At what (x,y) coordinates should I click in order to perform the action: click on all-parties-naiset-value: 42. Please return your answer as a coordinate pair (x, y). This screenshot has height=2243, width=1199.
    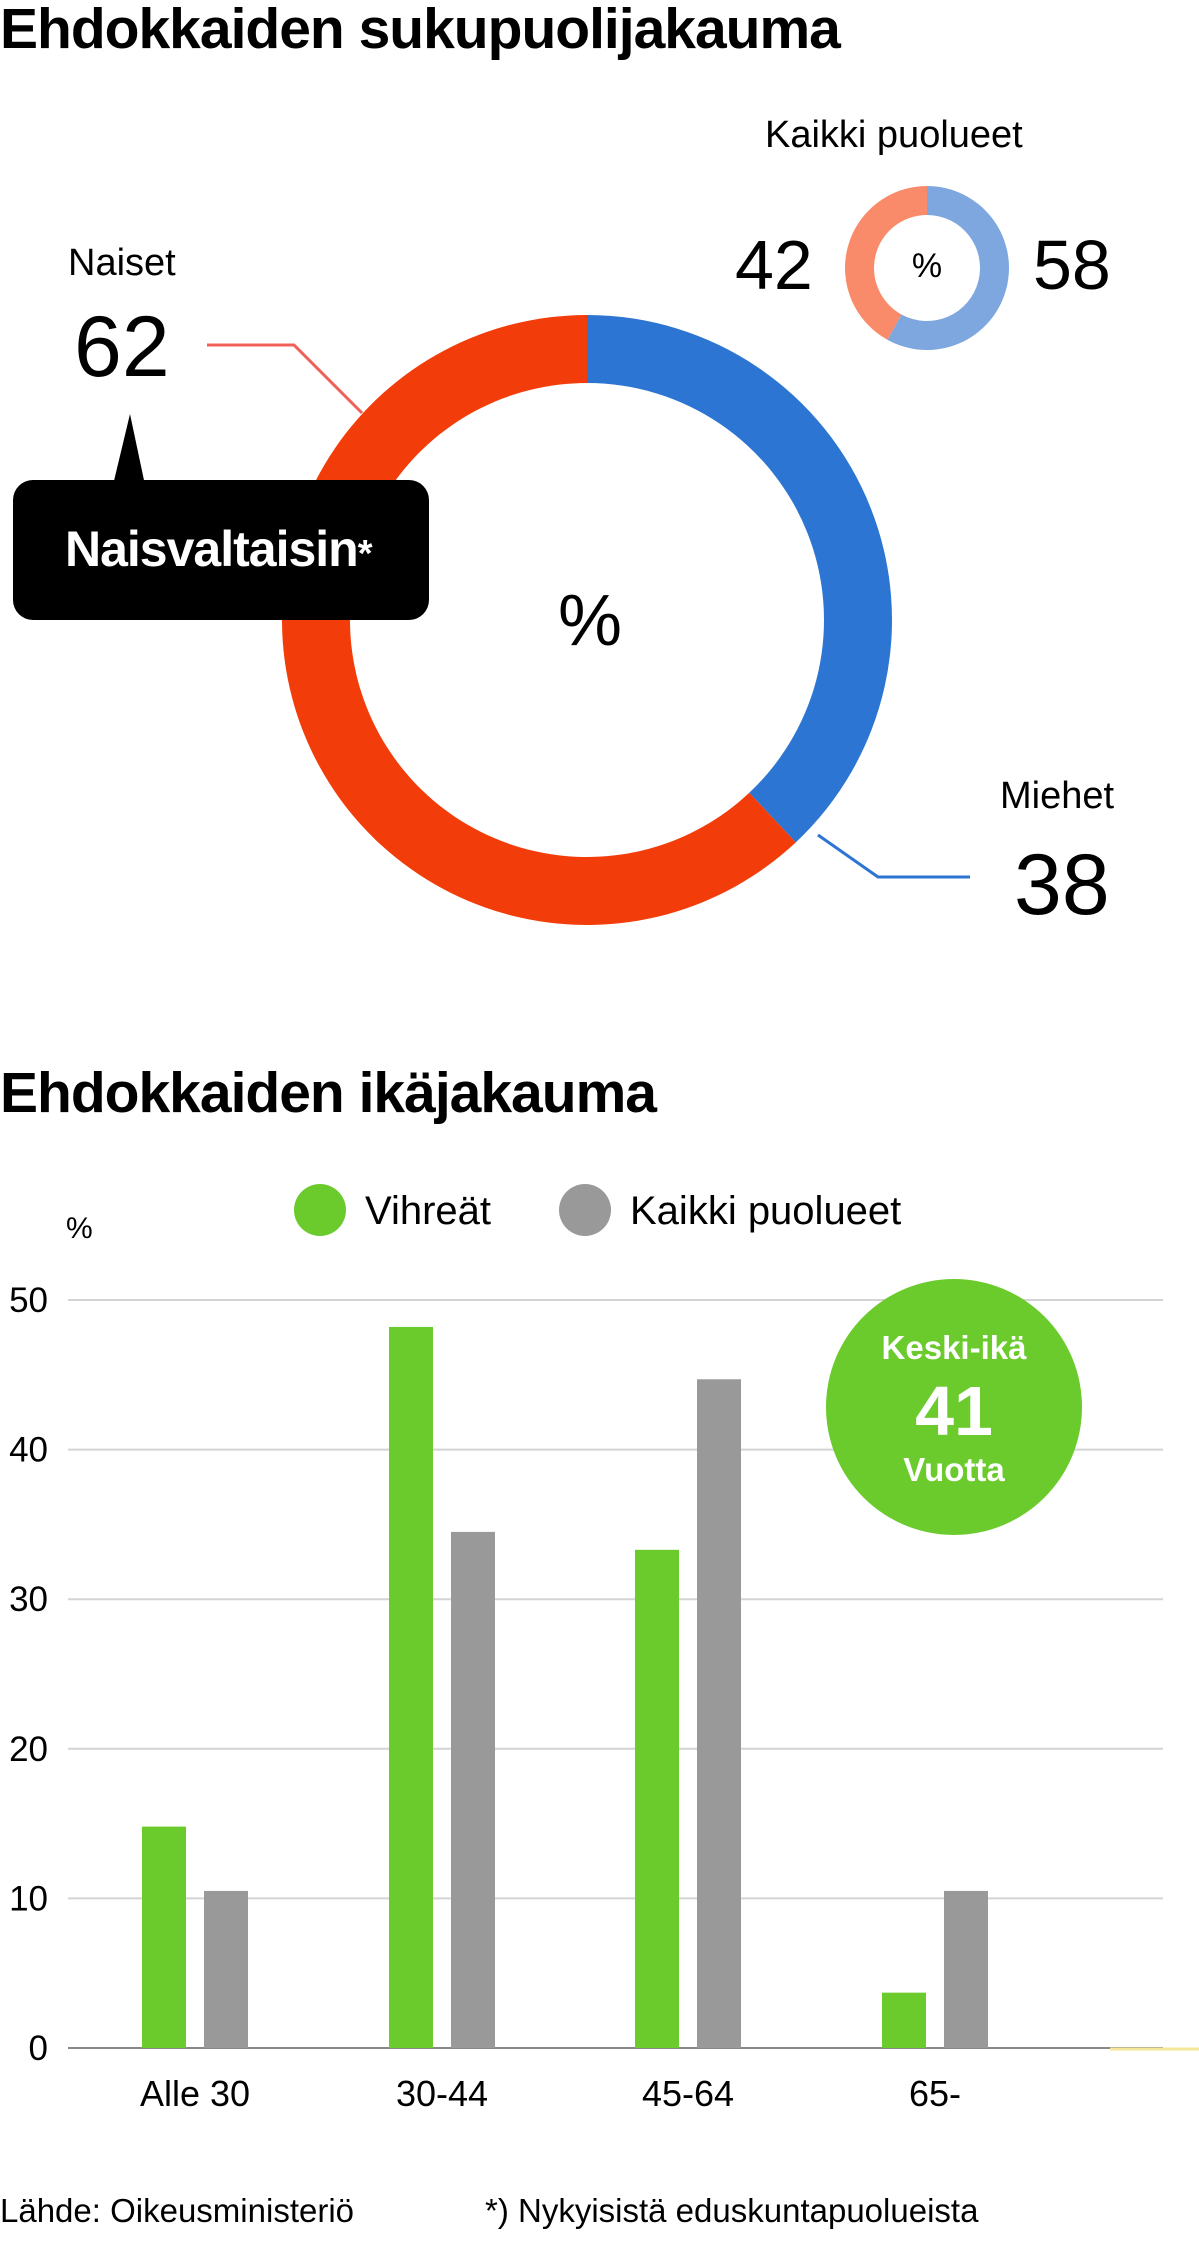
    Looking at the image, I should click on (774, 265).